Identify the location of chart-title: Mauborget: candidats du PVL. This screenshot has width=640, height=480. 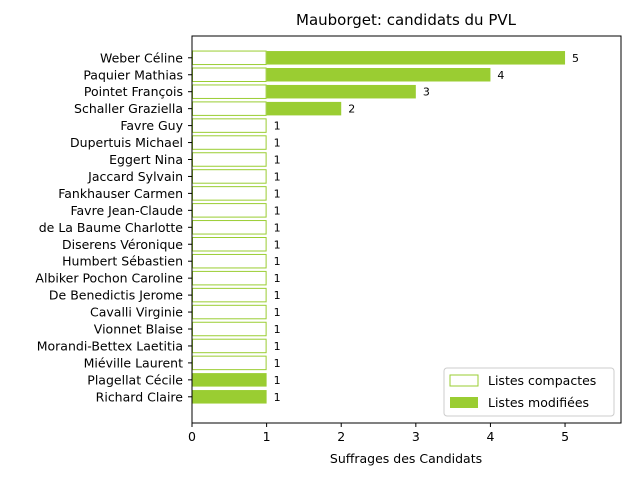
(406, 20).